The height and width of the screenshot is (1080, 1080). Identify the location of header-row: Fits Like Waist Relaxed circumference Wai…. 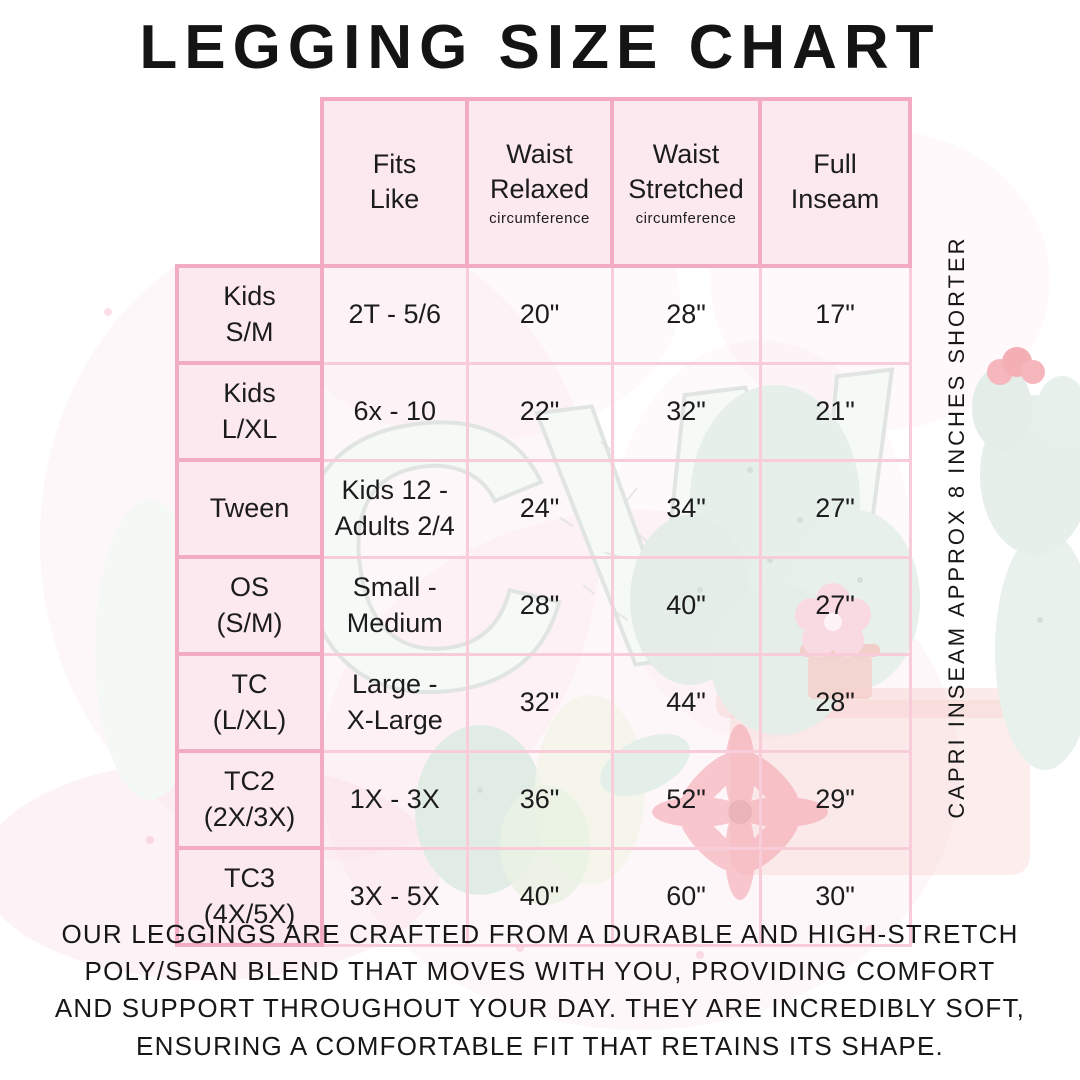
(544, 182).